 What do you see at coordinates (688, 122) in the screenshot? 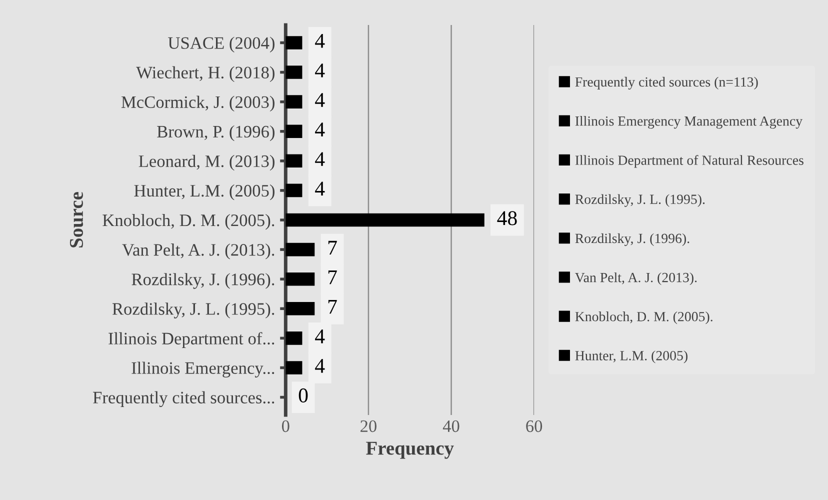
I see `legend-label: Illinois Emergency Management Agency` at bounding box center [688, 122].